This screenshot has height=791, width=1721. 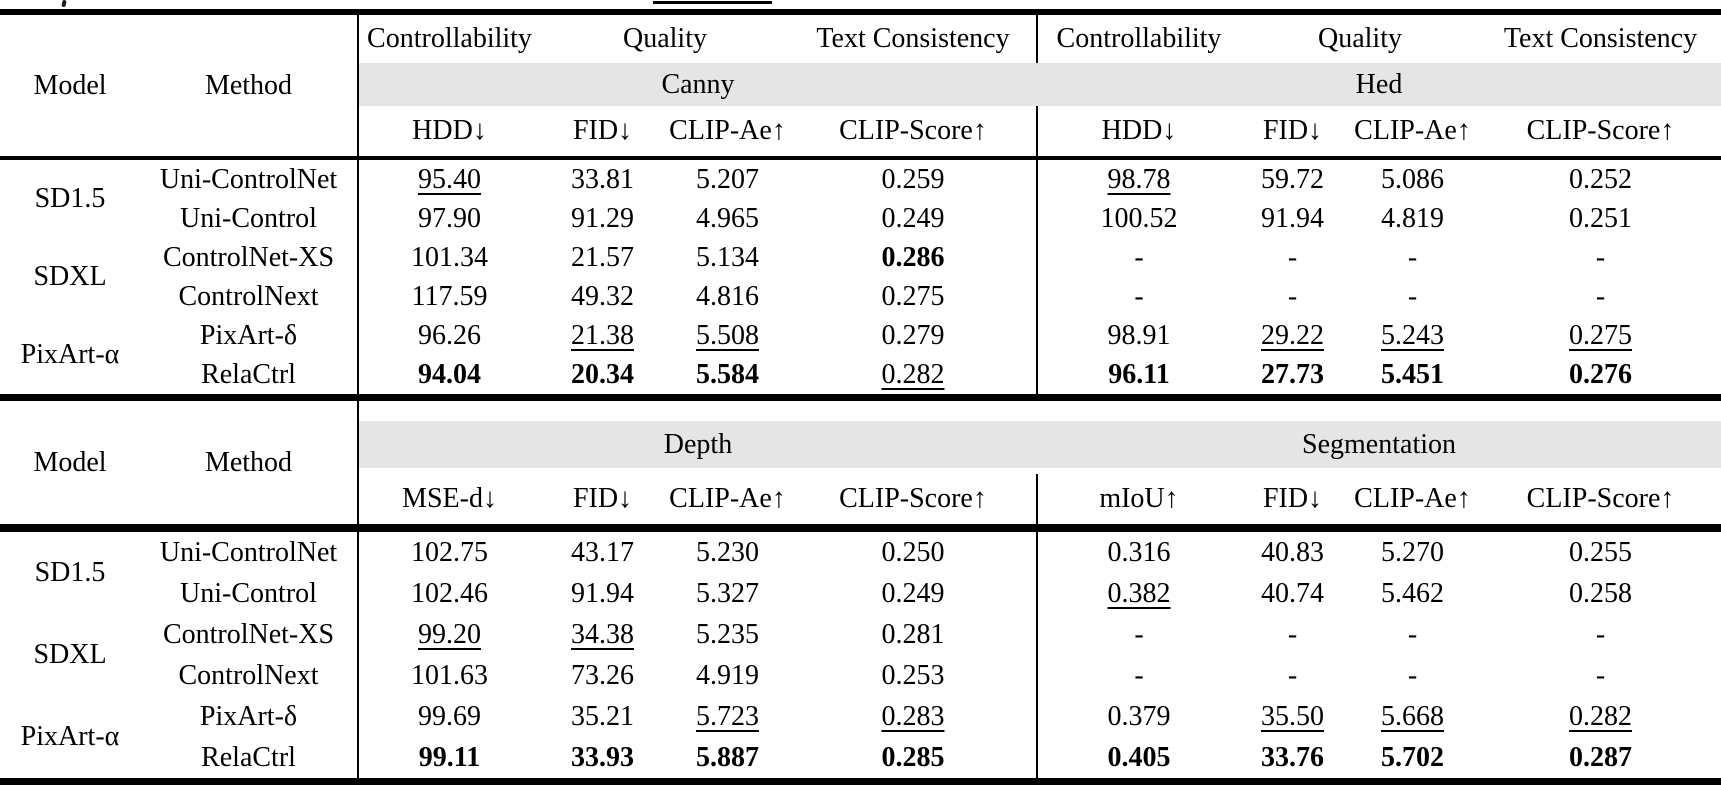 What do you see at coordinates (1139, 757) in the screenshot?
I see `metric-value-cell: 0.405` at bounding box center [1139, 757].